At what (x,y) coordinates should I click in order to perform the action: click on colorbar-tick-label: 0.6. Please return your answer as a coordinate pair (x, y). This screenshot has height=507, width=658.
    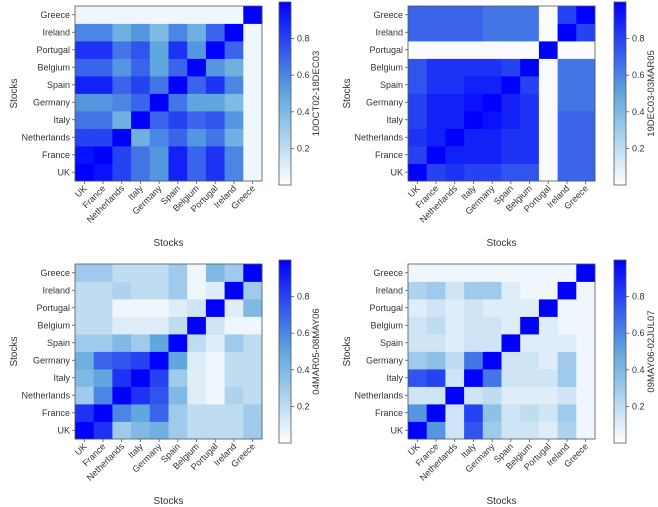
    Looking at the image, I should click on (638, 75).